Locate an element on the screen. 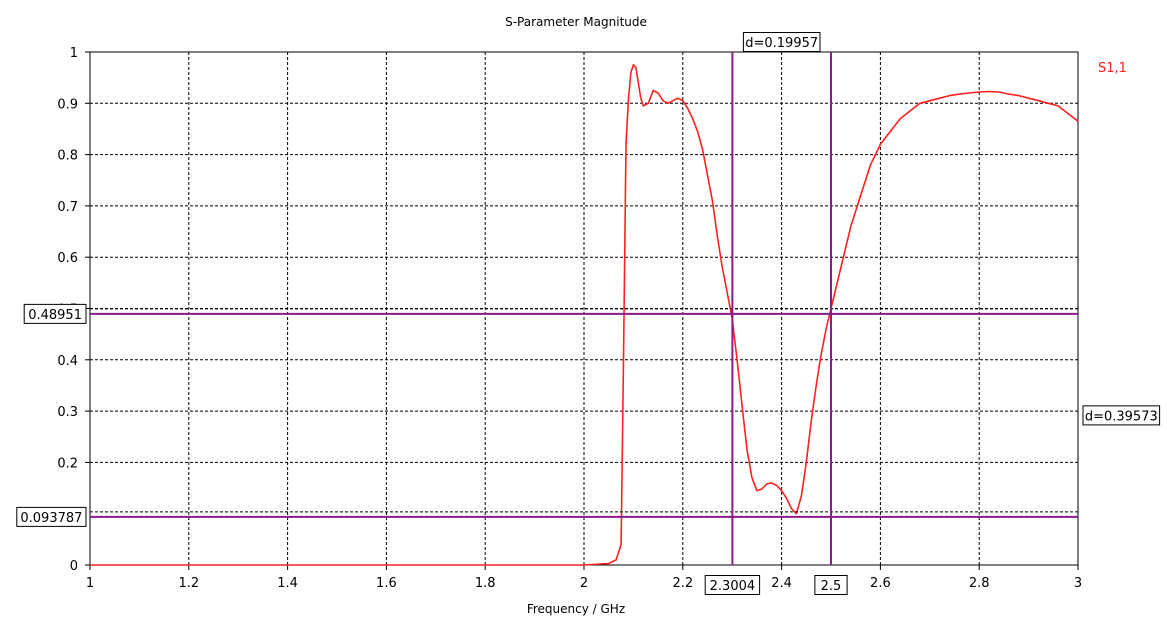  marker-label-y: 0.48951 is located at coordinates (55, 313).